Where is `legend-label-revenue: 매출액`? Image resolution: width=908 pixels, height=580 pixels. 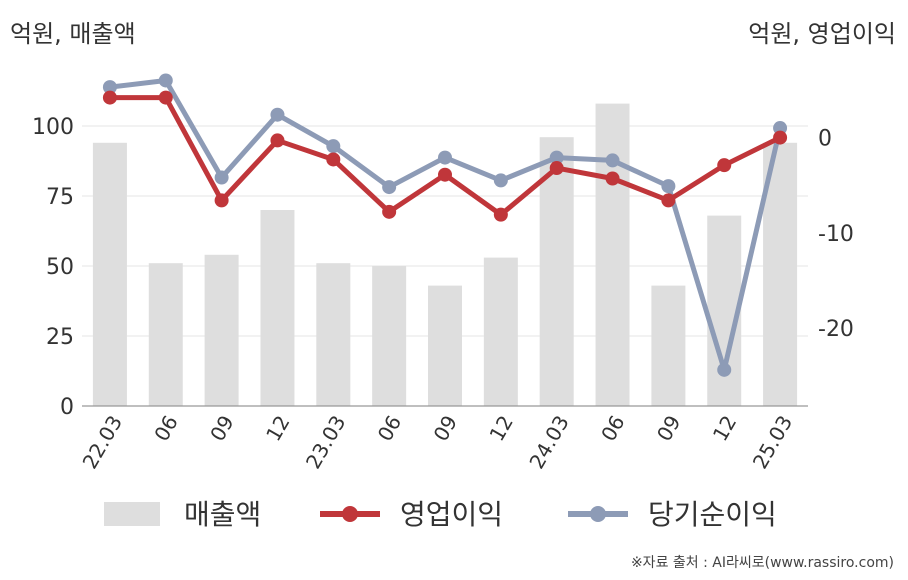 legend-label-revenue: 매출액 is located at coordinates (222, 514).